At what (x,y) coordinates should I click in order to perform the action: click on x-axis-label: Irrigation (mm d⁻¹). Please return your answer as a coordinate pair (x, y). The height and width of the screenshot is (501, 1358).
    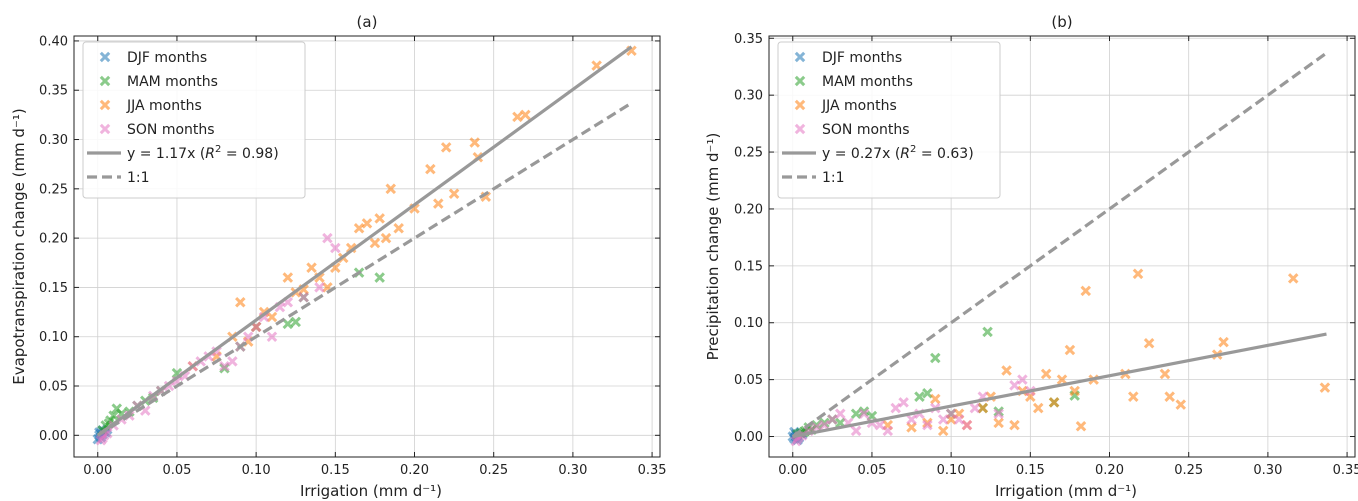
    Looking at the image, I should click on (1066, 491).